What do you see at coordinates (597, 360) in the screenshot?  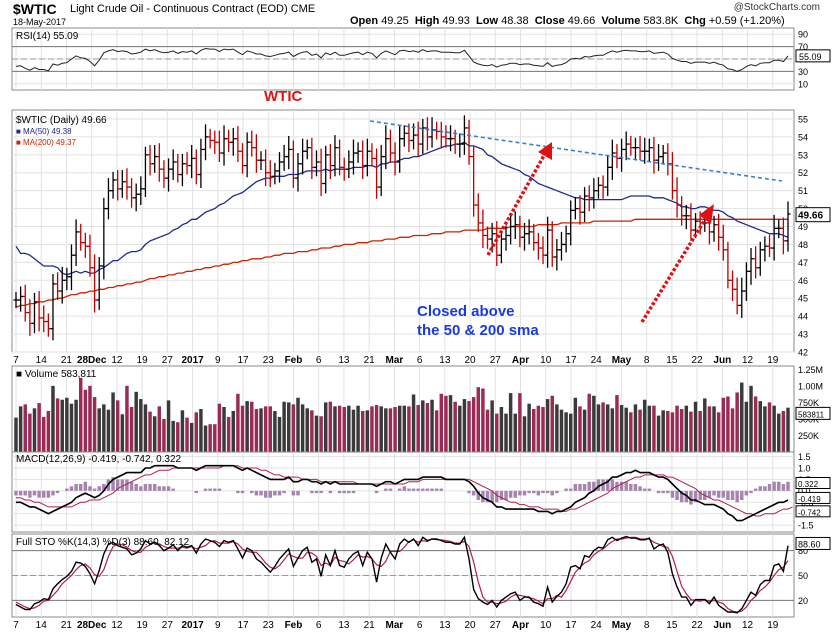 I see `x-tick-label: 24` at bounding box center [597, 360].